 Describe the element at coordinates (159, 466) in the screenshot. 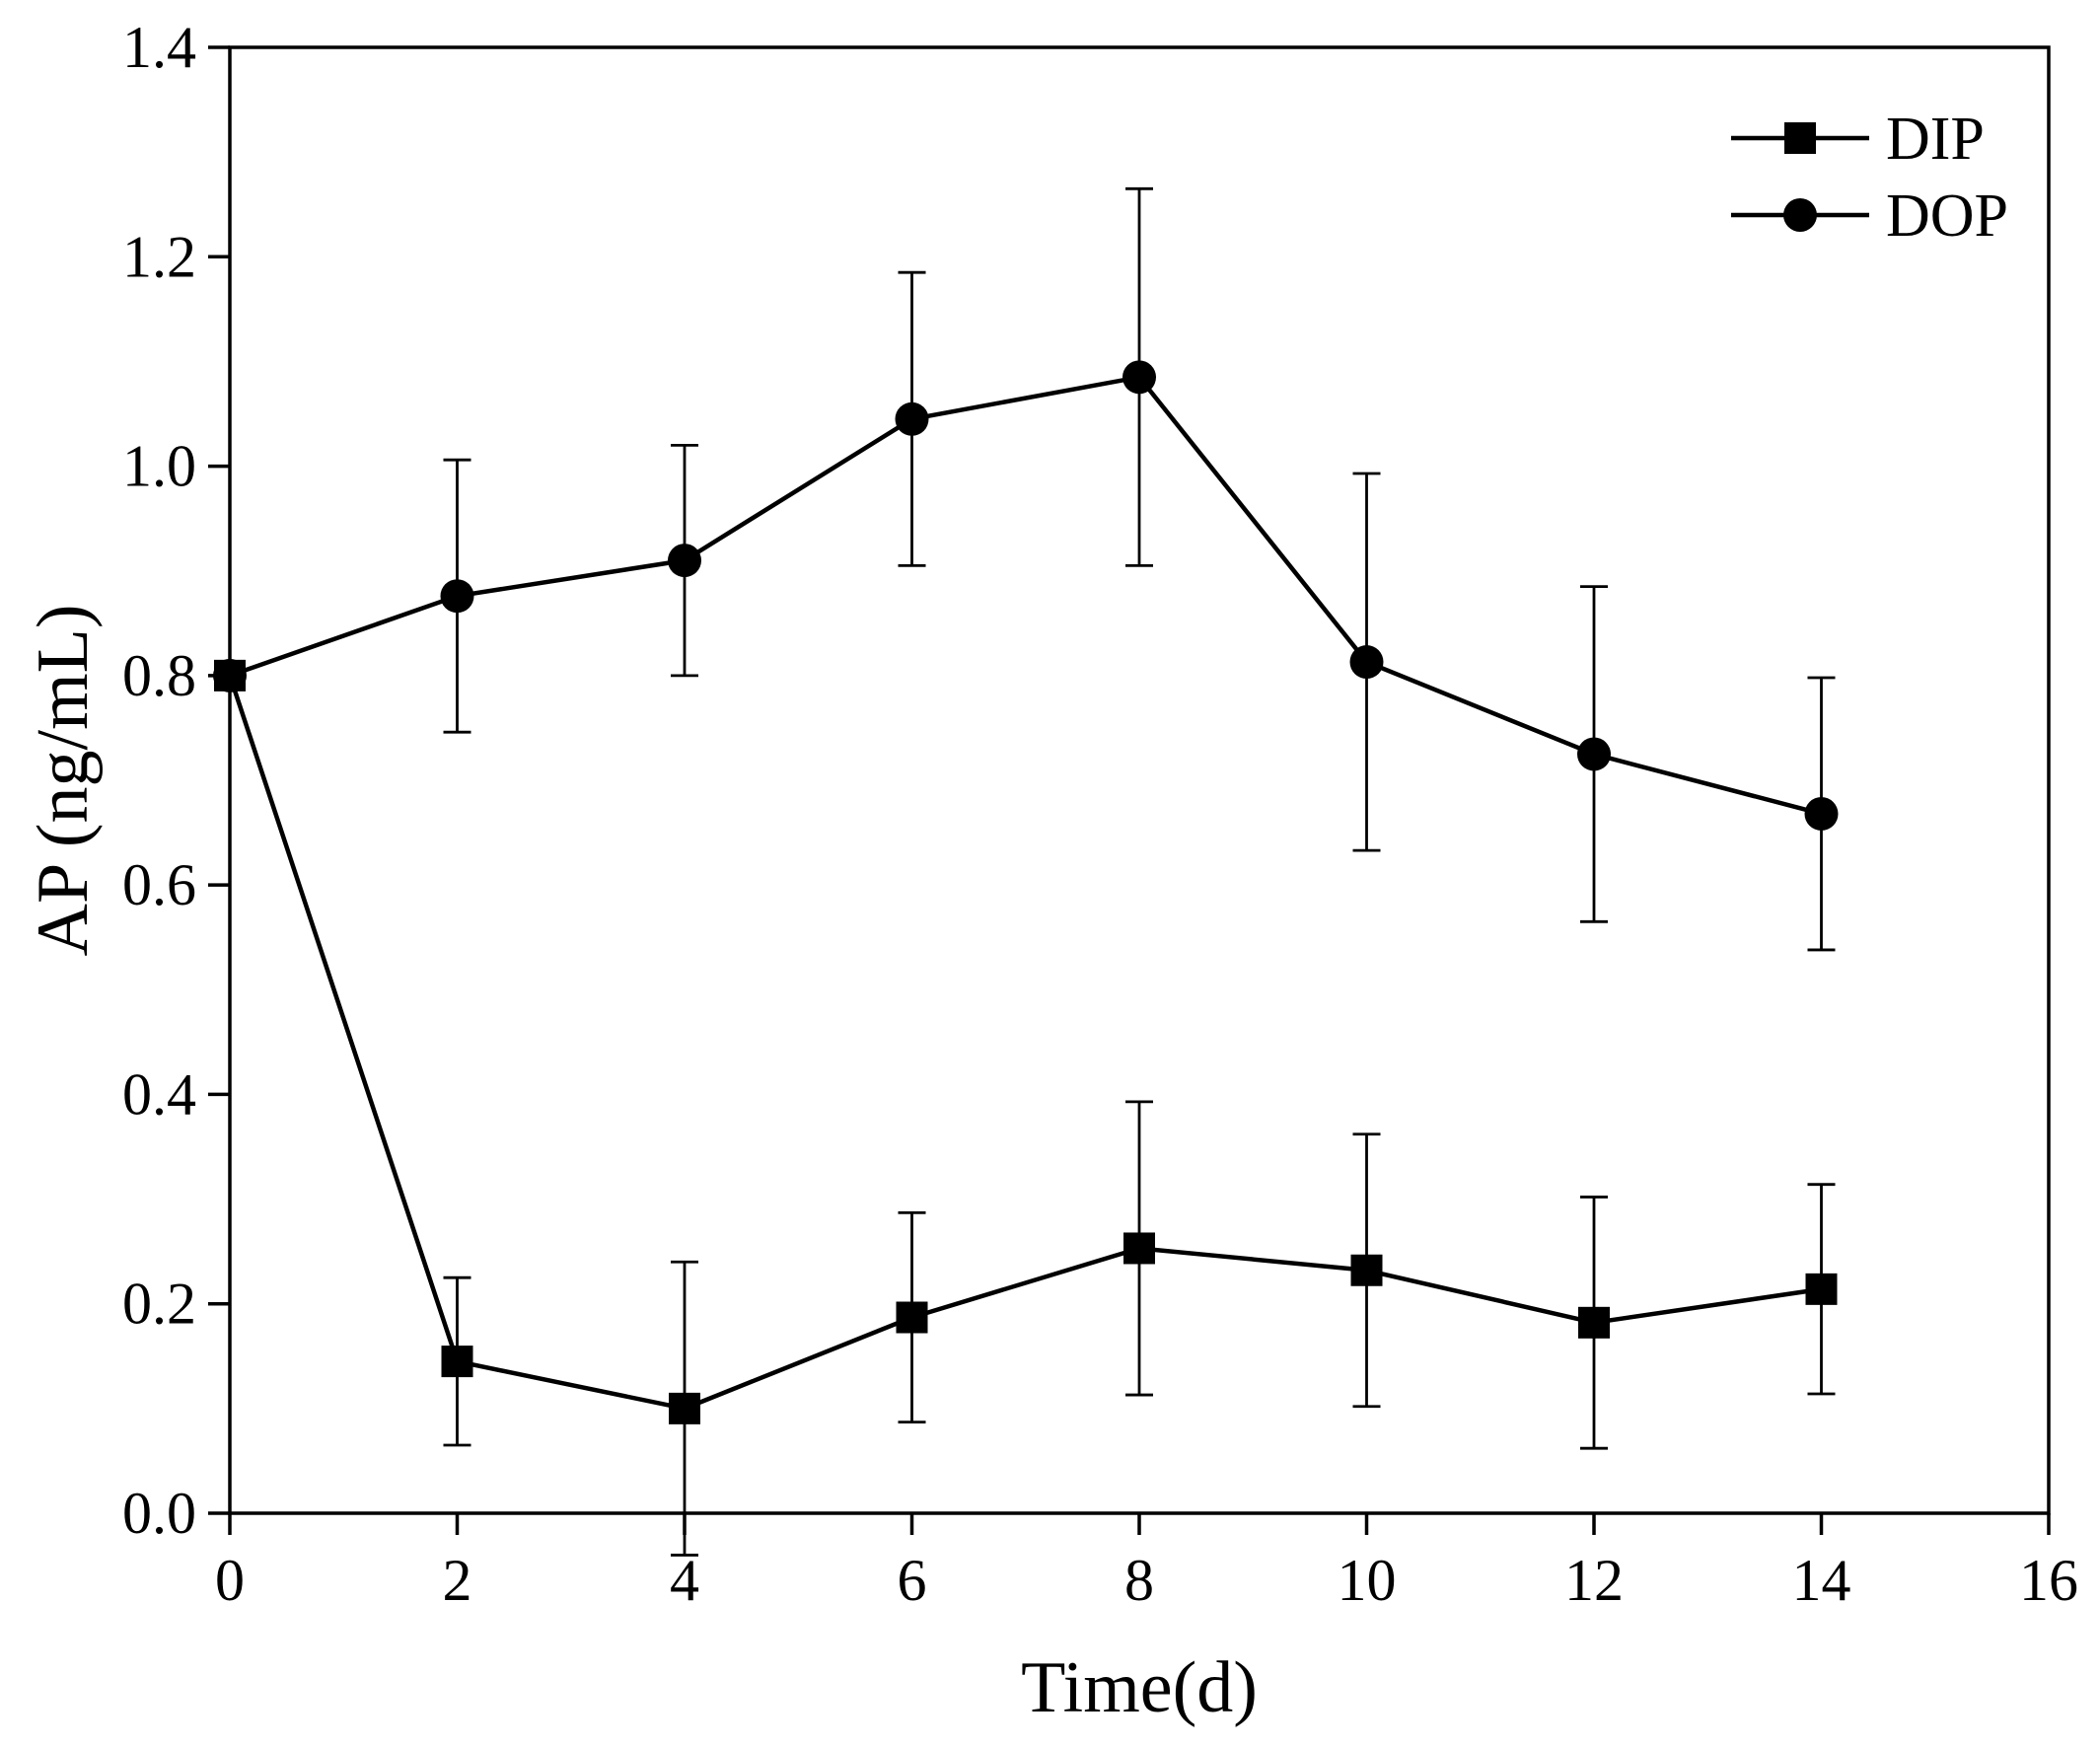

I see `y-tick-label: 1.0` at that location.